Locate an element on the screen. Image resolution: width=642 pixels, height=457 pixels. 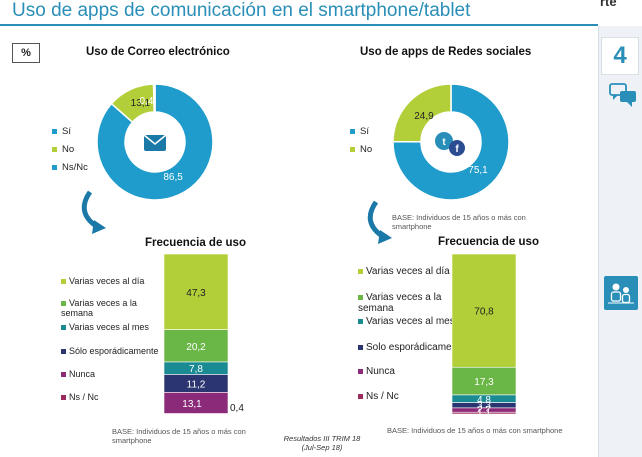
email-heading: Uso de Correo electrónico is located at coordinates (158, 52).